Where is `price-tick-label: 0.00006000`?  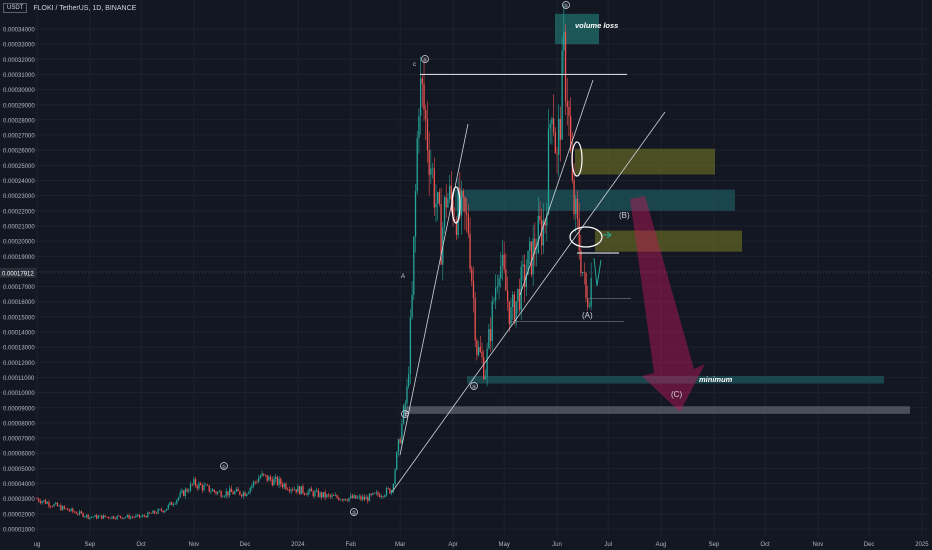
price-tick-label: 0.00006000 is located at coordinates (19, 455).